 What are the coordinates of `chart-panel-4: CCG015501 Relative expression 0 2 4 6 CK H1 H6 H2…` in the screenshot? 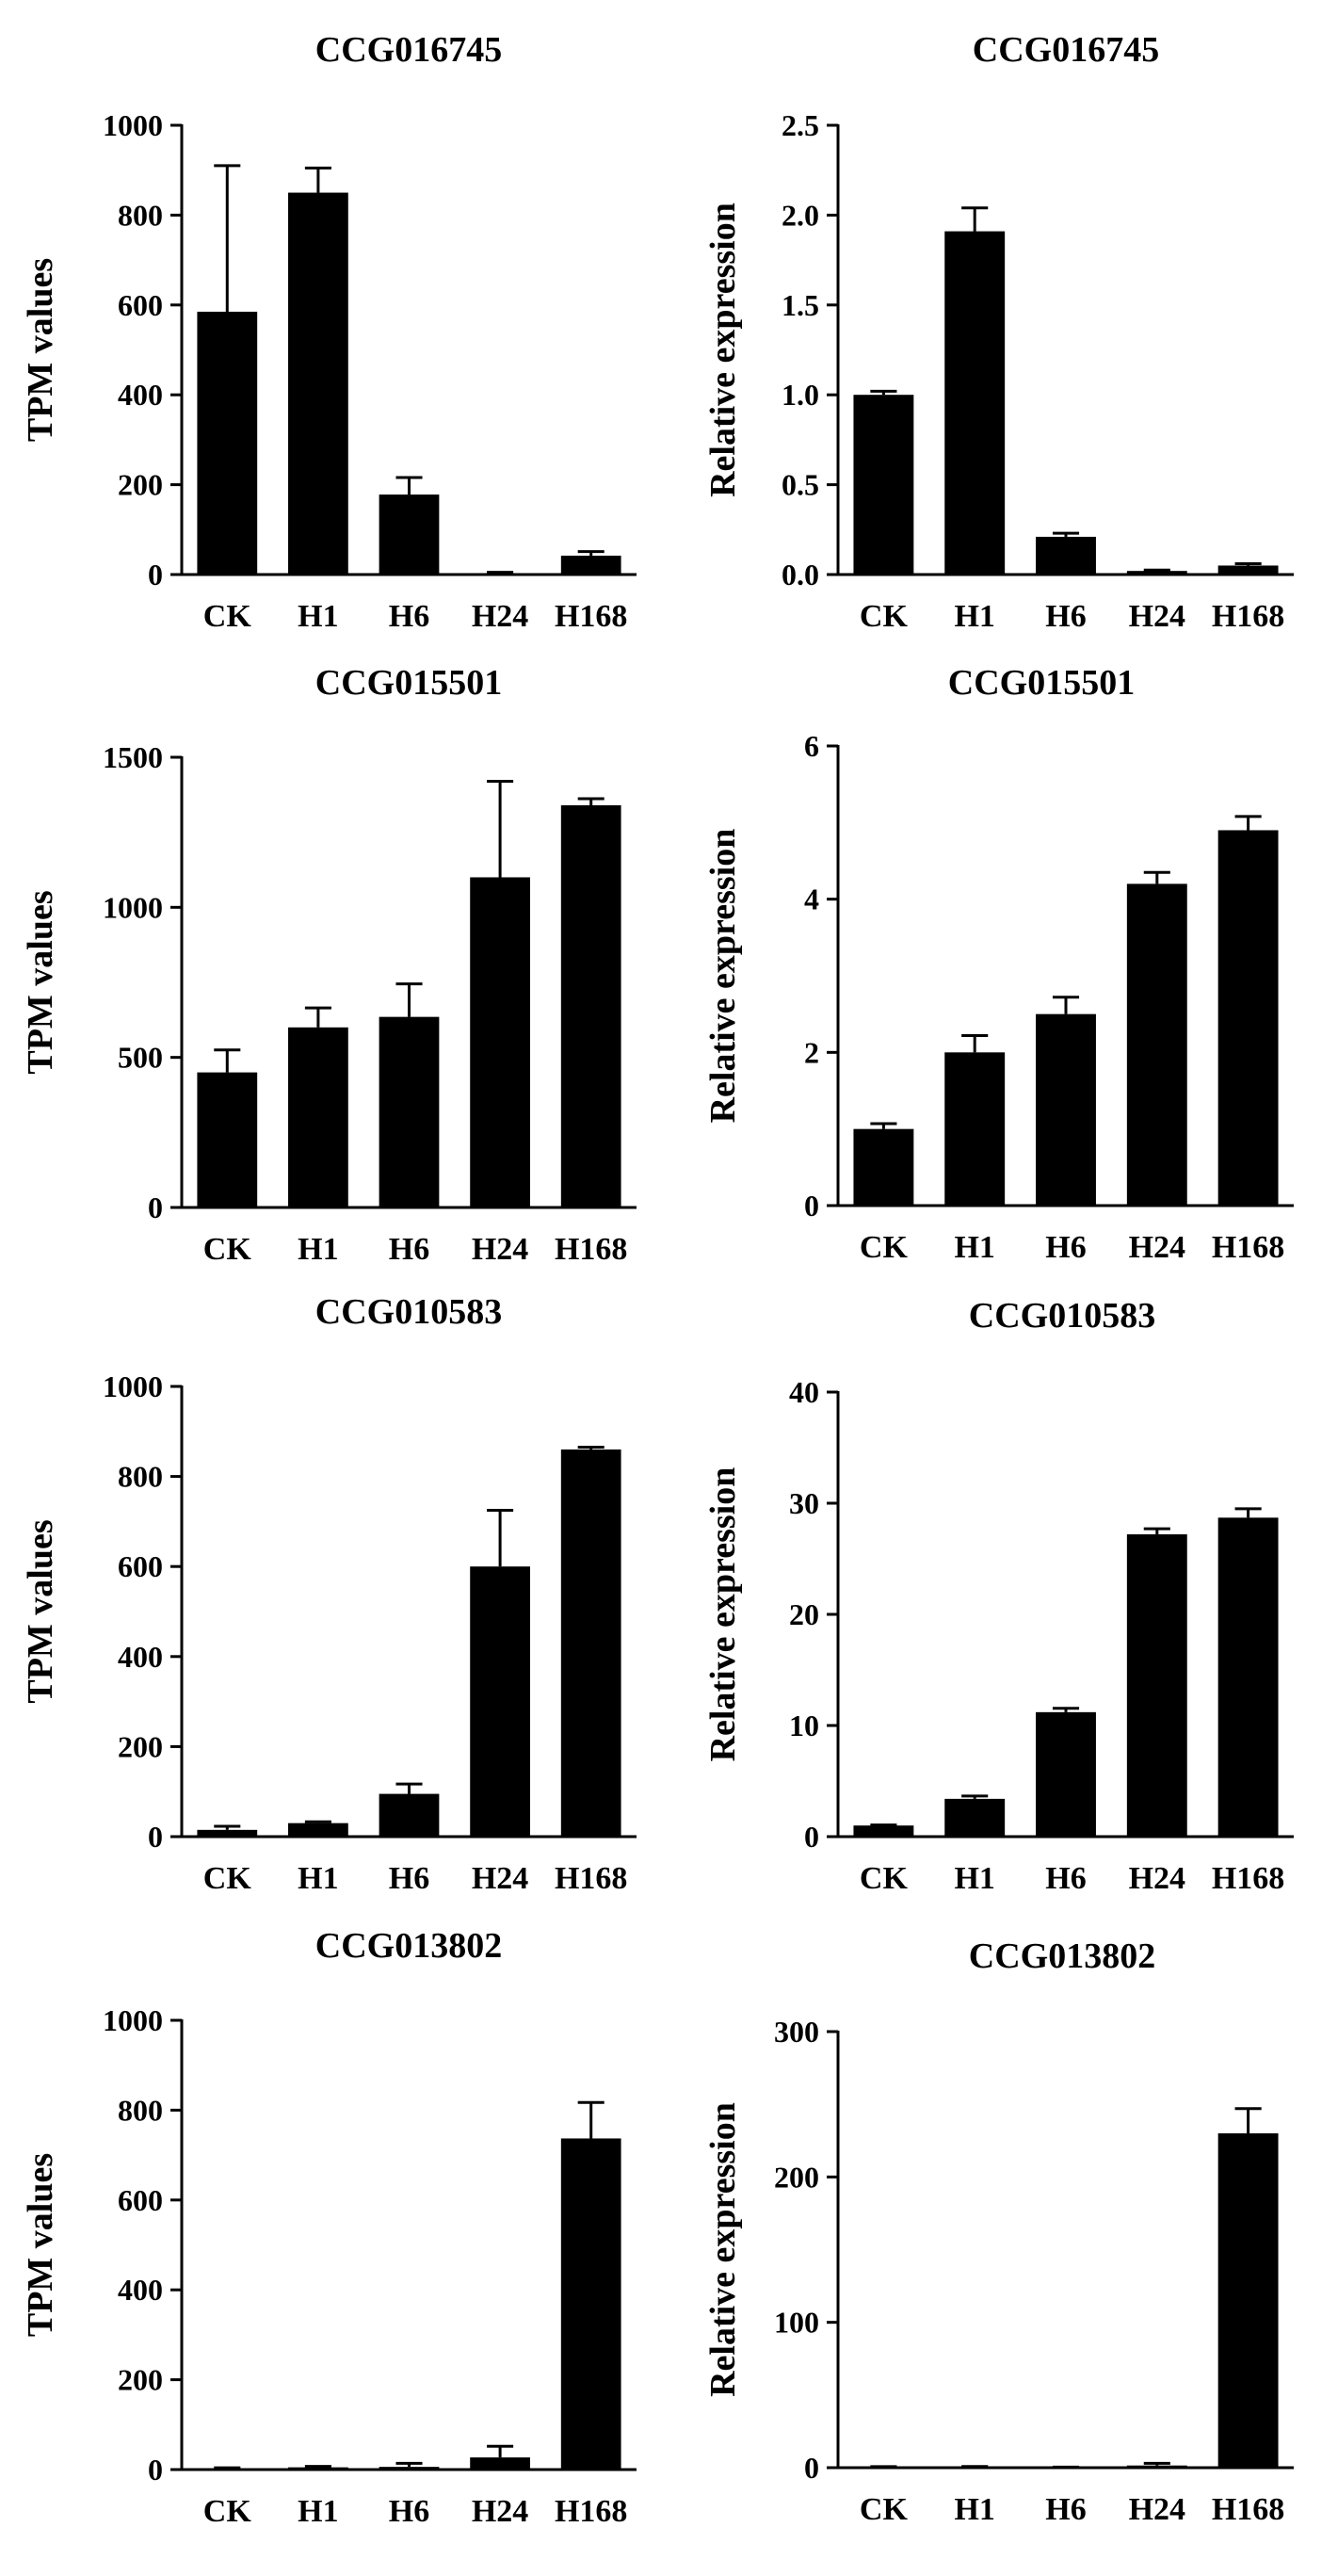 It's located at (998, 964).